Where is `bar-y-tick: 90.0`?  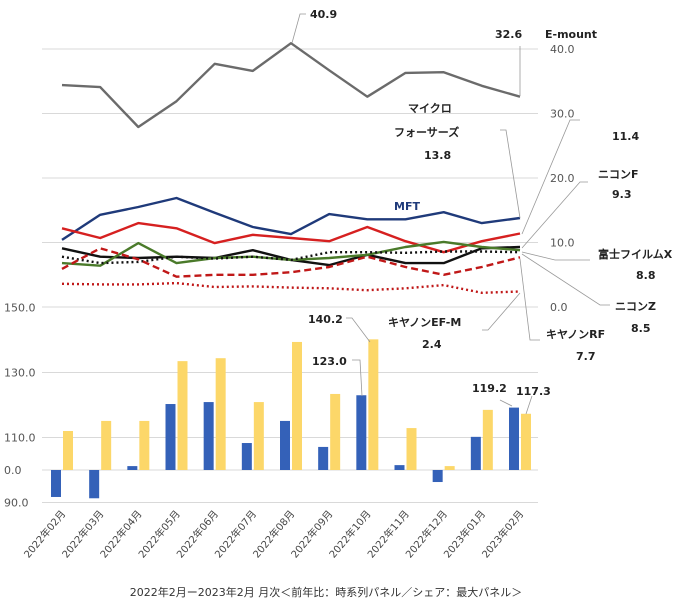 bar-y-tick: 90.0 is located at coordinates (16, 503).